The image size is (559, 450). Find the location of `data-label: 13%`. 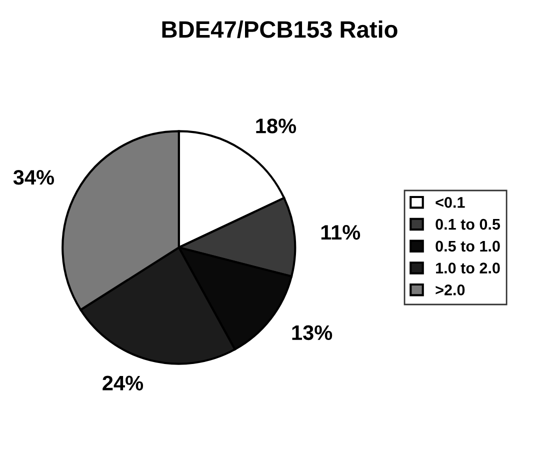

data-label: 13% is located at coordinates (312, 332).